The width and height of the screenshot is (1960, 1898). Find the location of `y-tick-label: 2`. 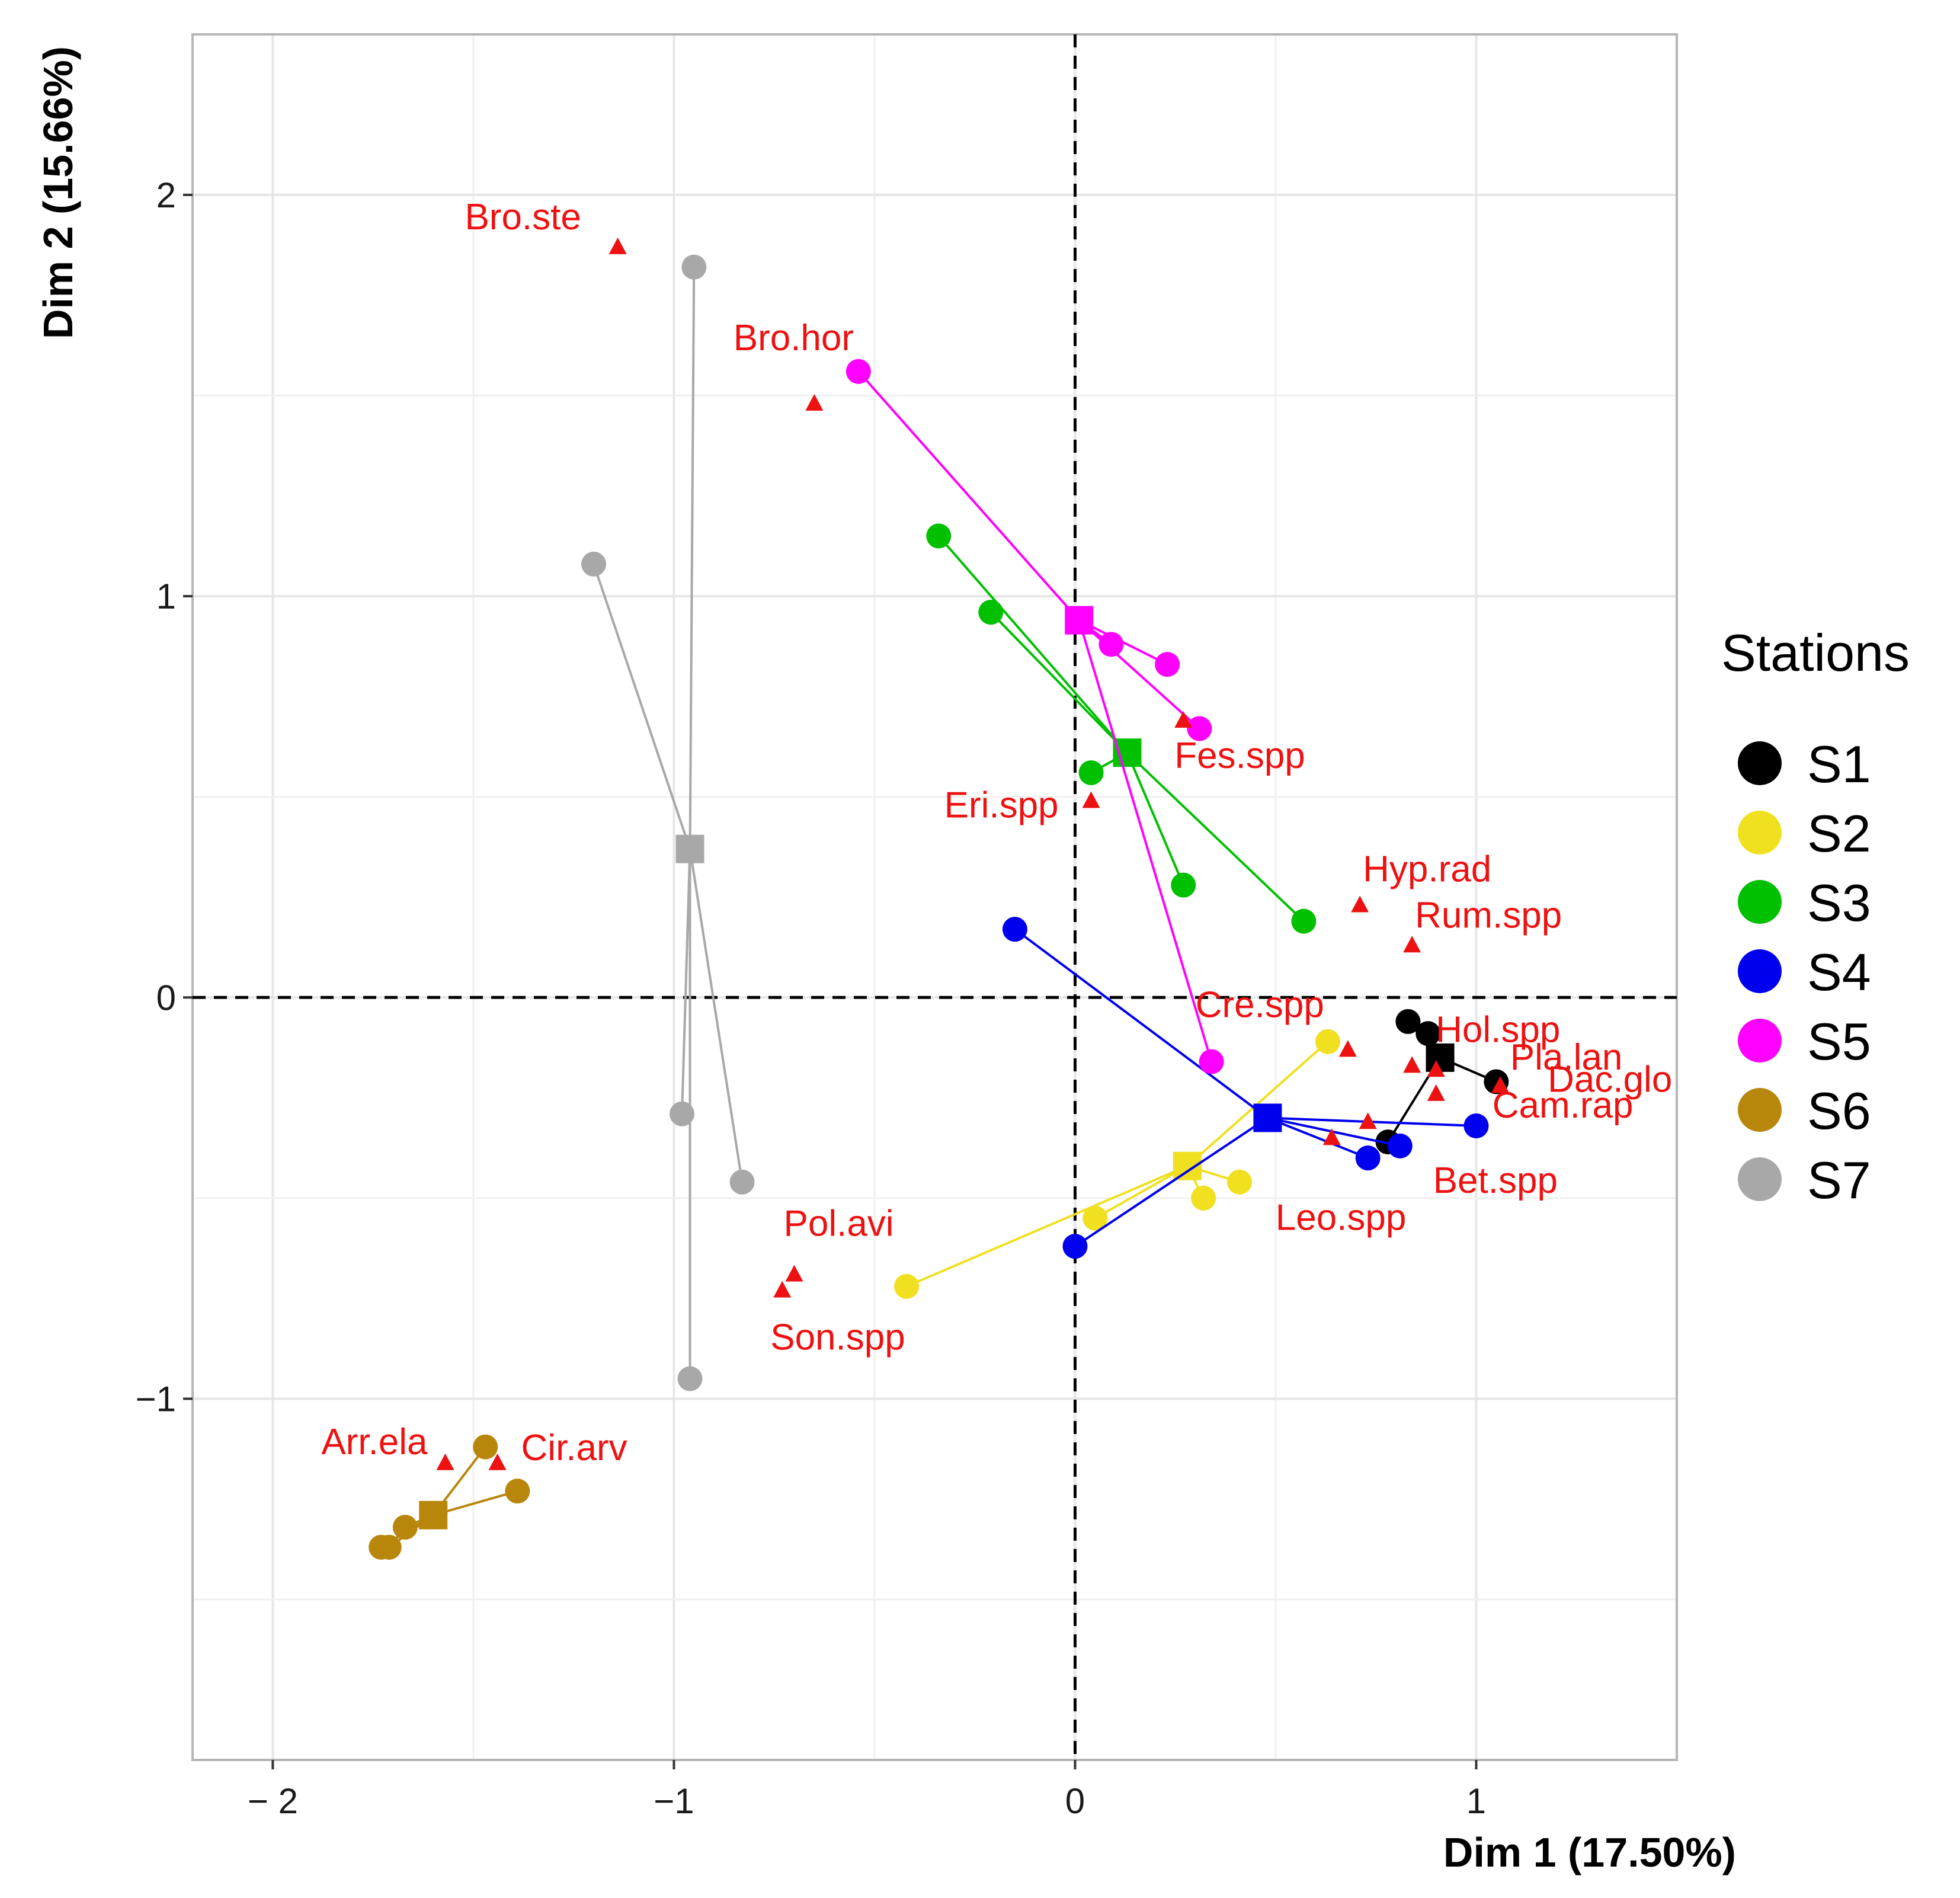

y-tick-label: 2 is located at coordinates (166, 195).